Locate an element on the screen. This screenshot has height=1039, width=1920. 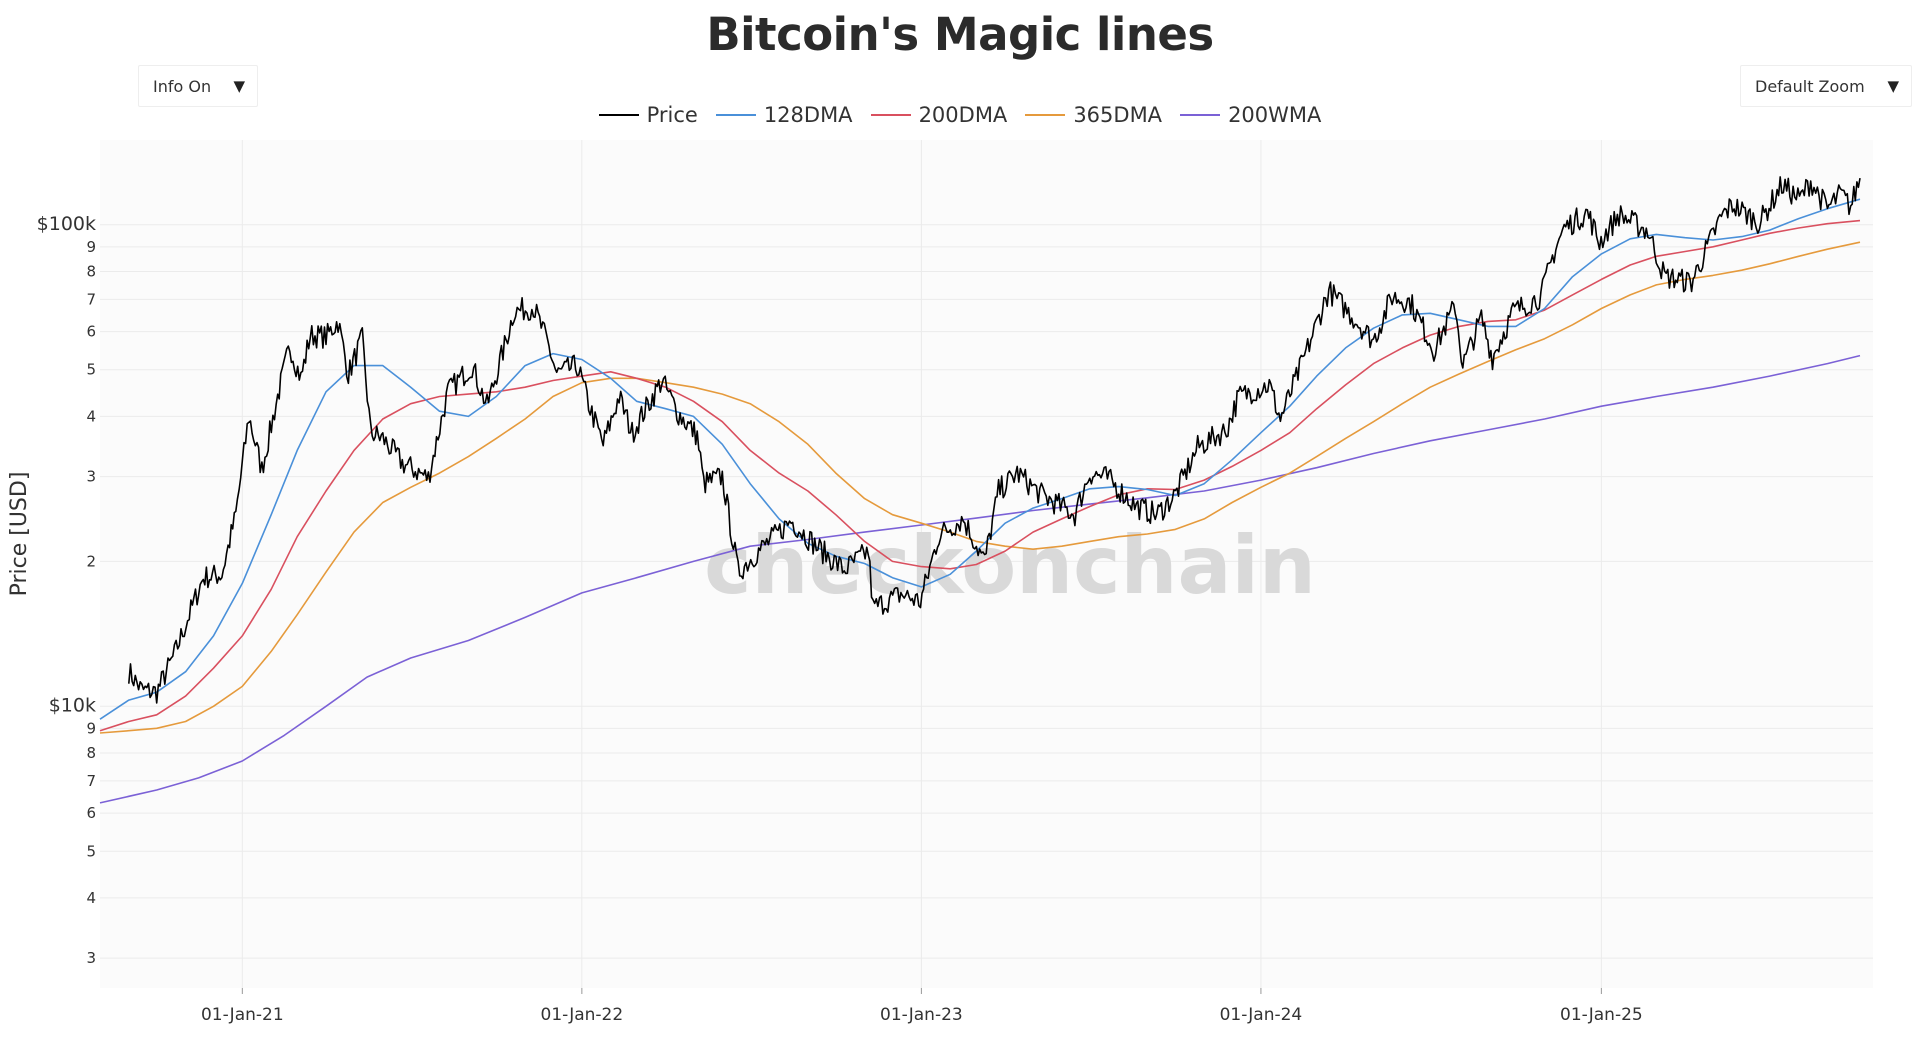
watermark: checkonchain is located at coordinates (1010, 565).